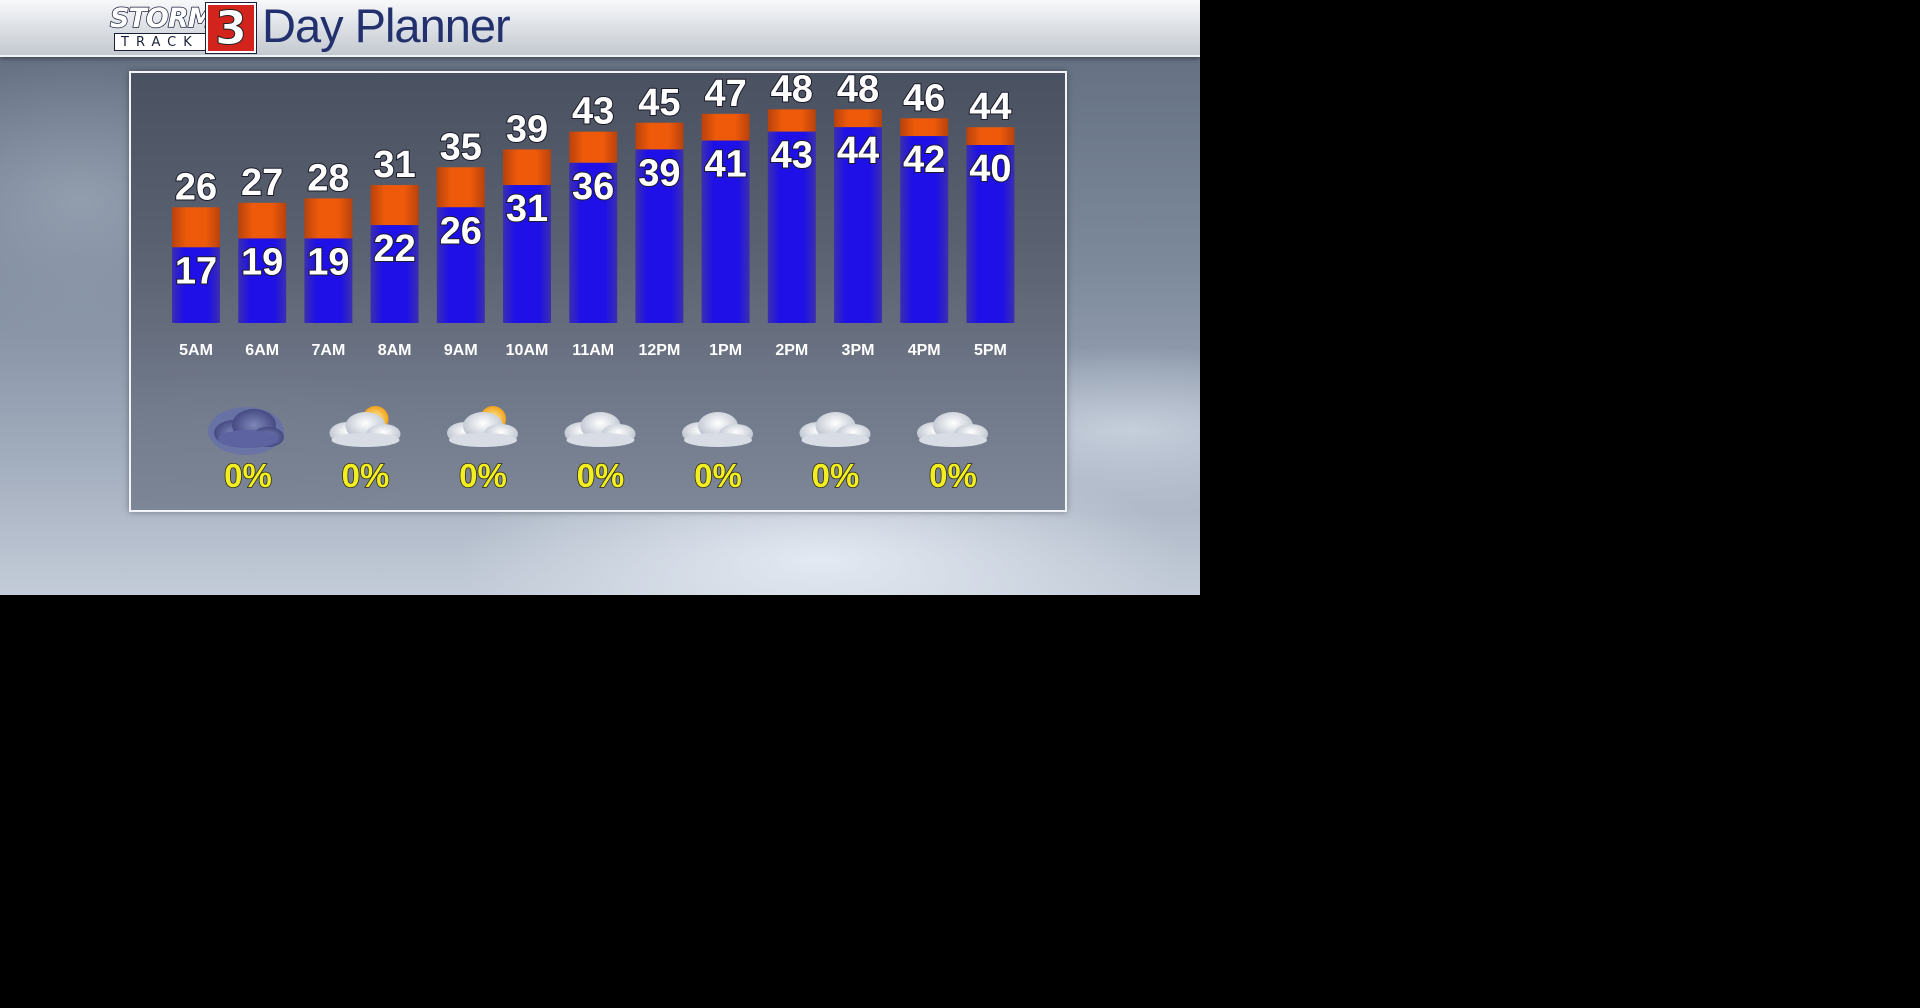 This screenshot has height=1008, width=1920. What do you see at coordinates (196, 350) in the screenshot?
I see `time-label: 5AM` at bounding box center [196, 350].